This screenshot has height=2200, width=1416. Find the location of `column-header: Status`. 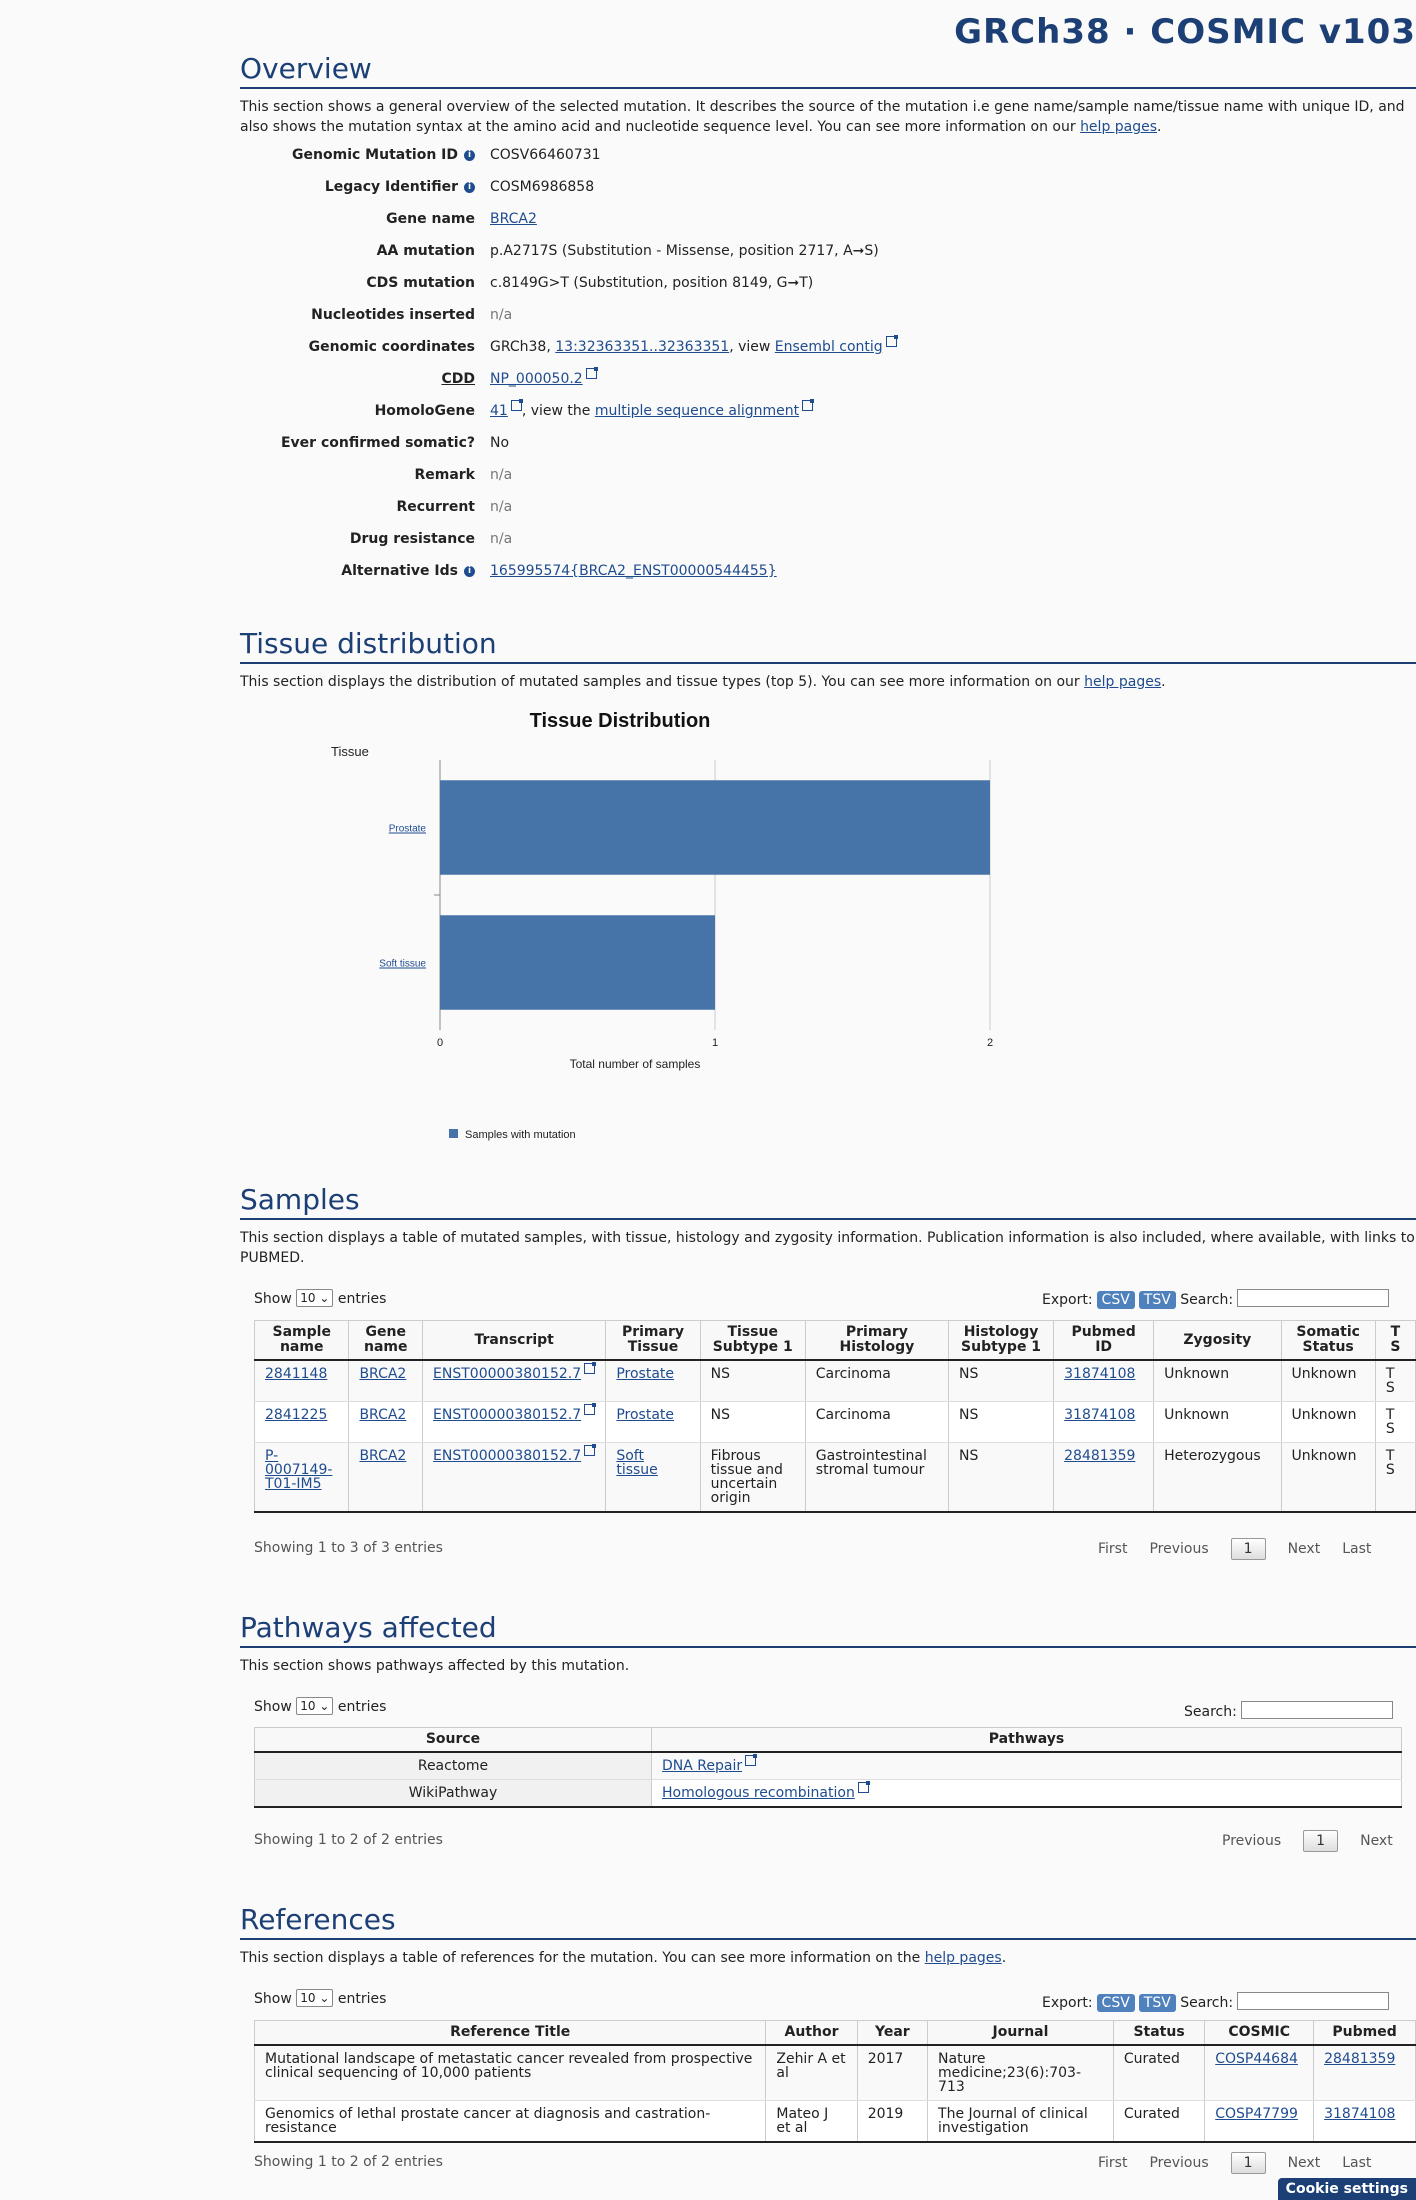

column-header: Status is located at coordinates (1159, 2033).